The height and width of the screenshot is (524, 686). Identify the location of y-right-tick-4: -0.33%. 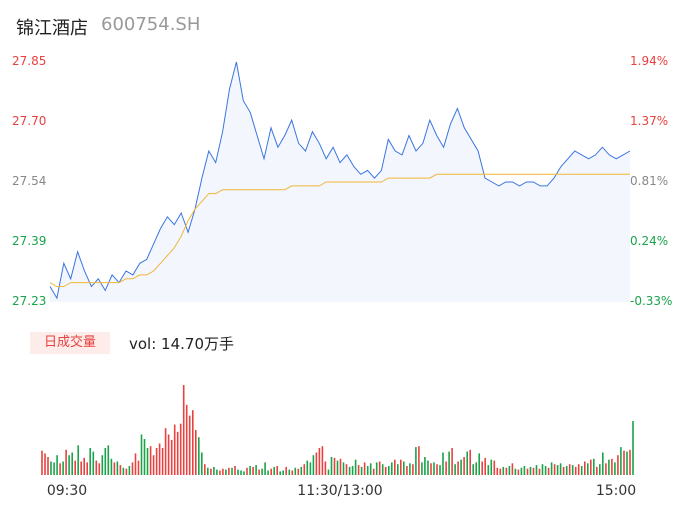
(651, 301).